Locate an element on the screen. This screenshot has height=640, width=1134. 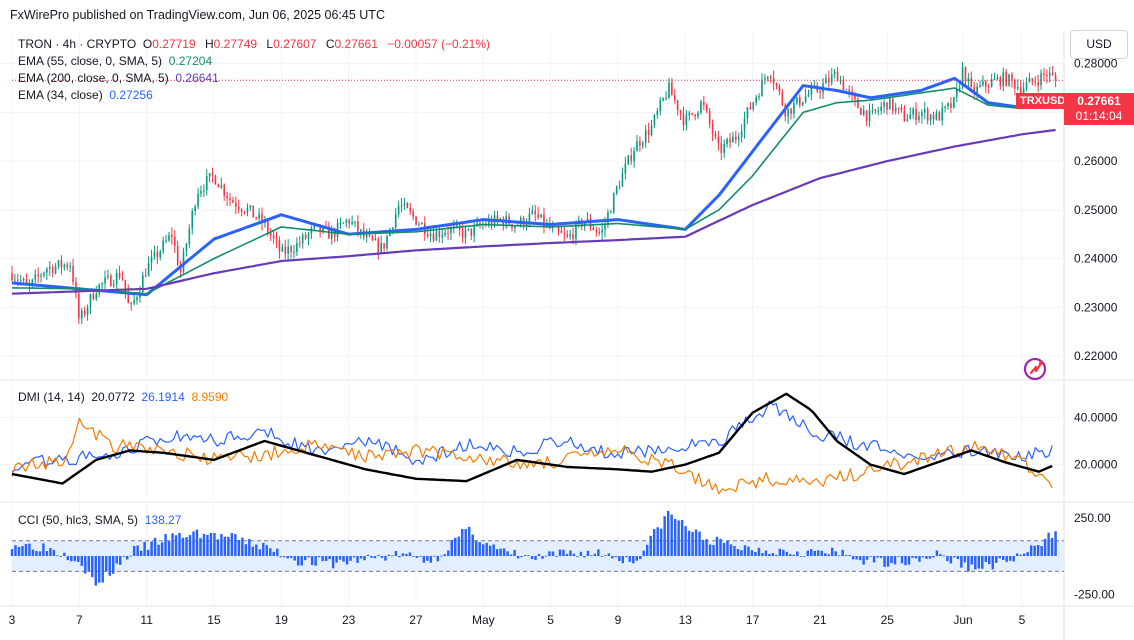
last-price-value: 0.27661 is located at coordinates (1099, 101).